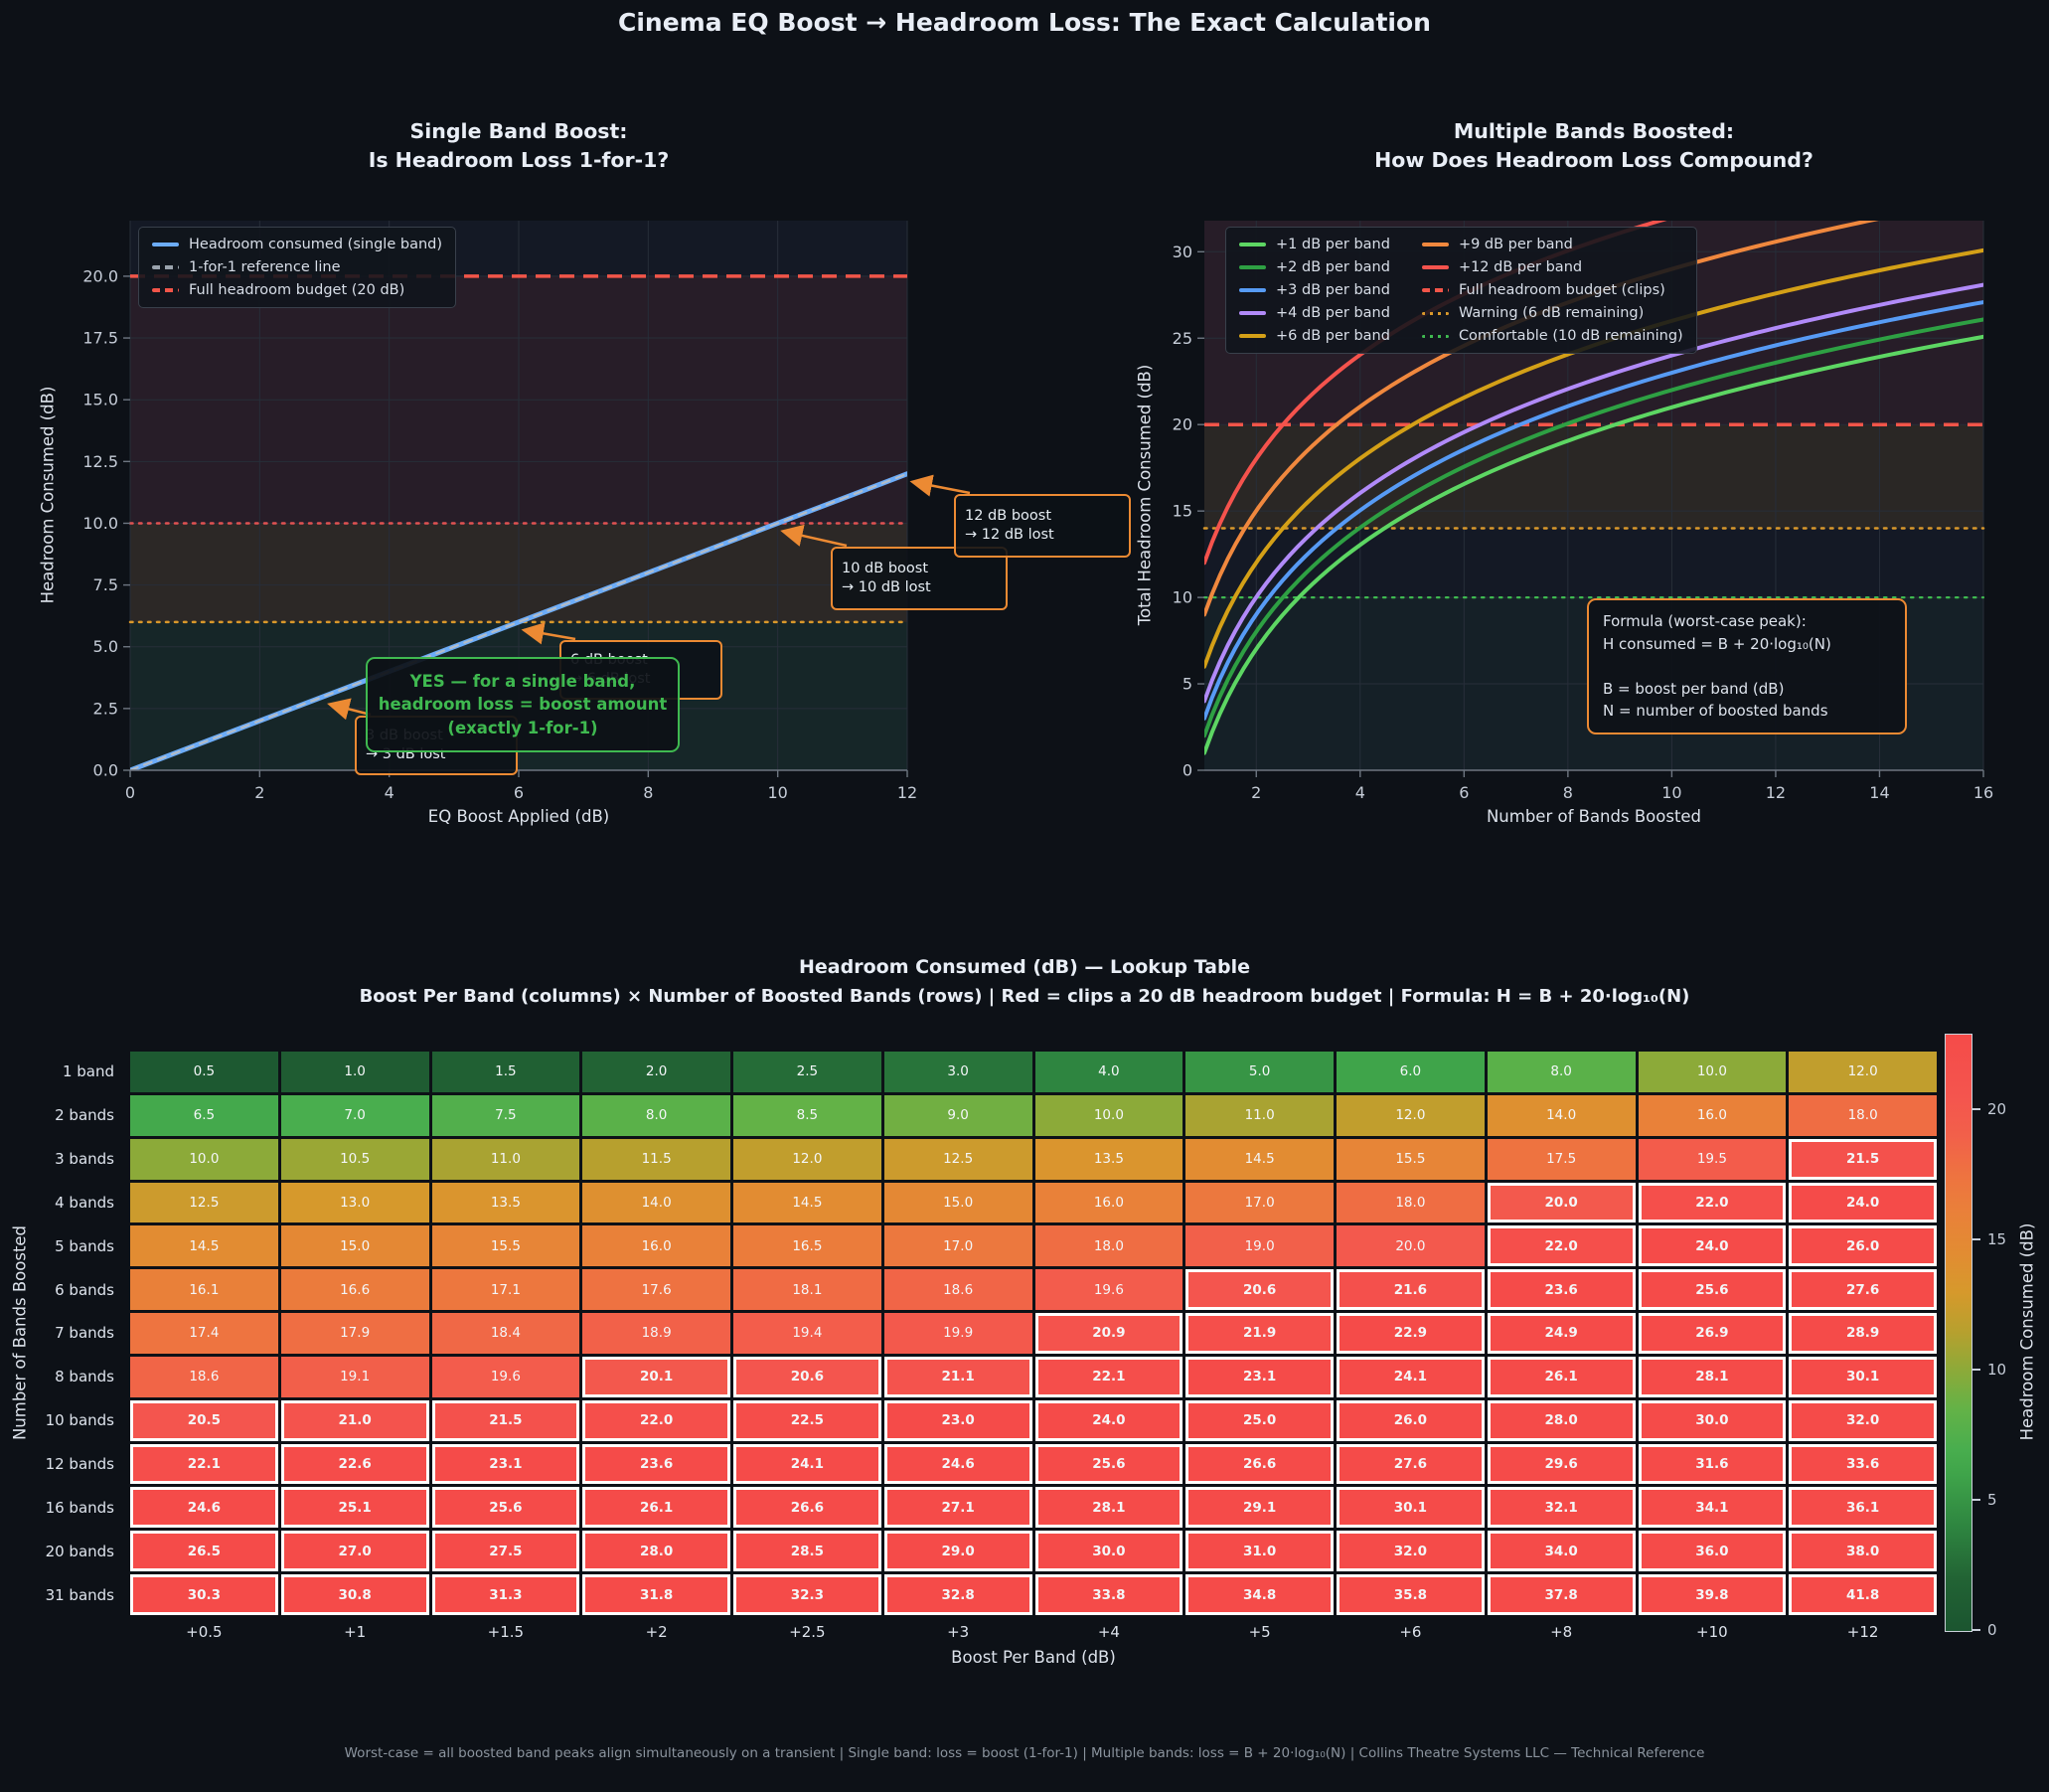 This screenshot has height=1792, width=2049. I want to click on heatmap-cell: 24.1, so click(1411, 1376).